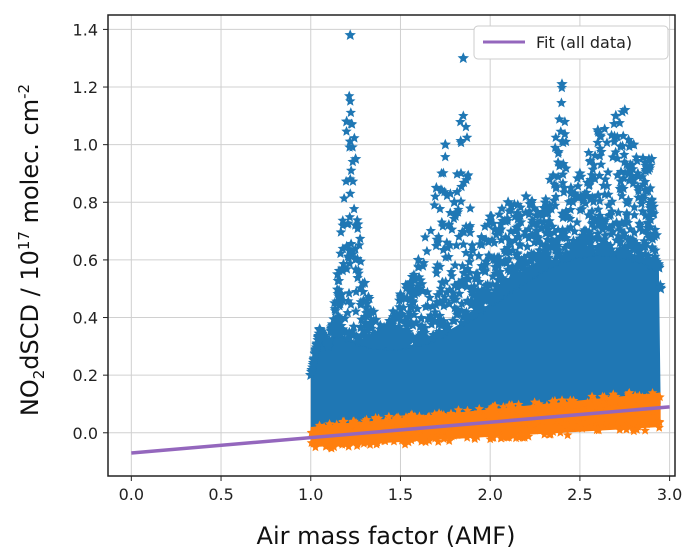 The height and width of the screenshot is (553, 684). What do you see at coordinates (30, 165) in the screenshot?
I see `y-label-molec: molec. cm` at bounding box center [30, 165].